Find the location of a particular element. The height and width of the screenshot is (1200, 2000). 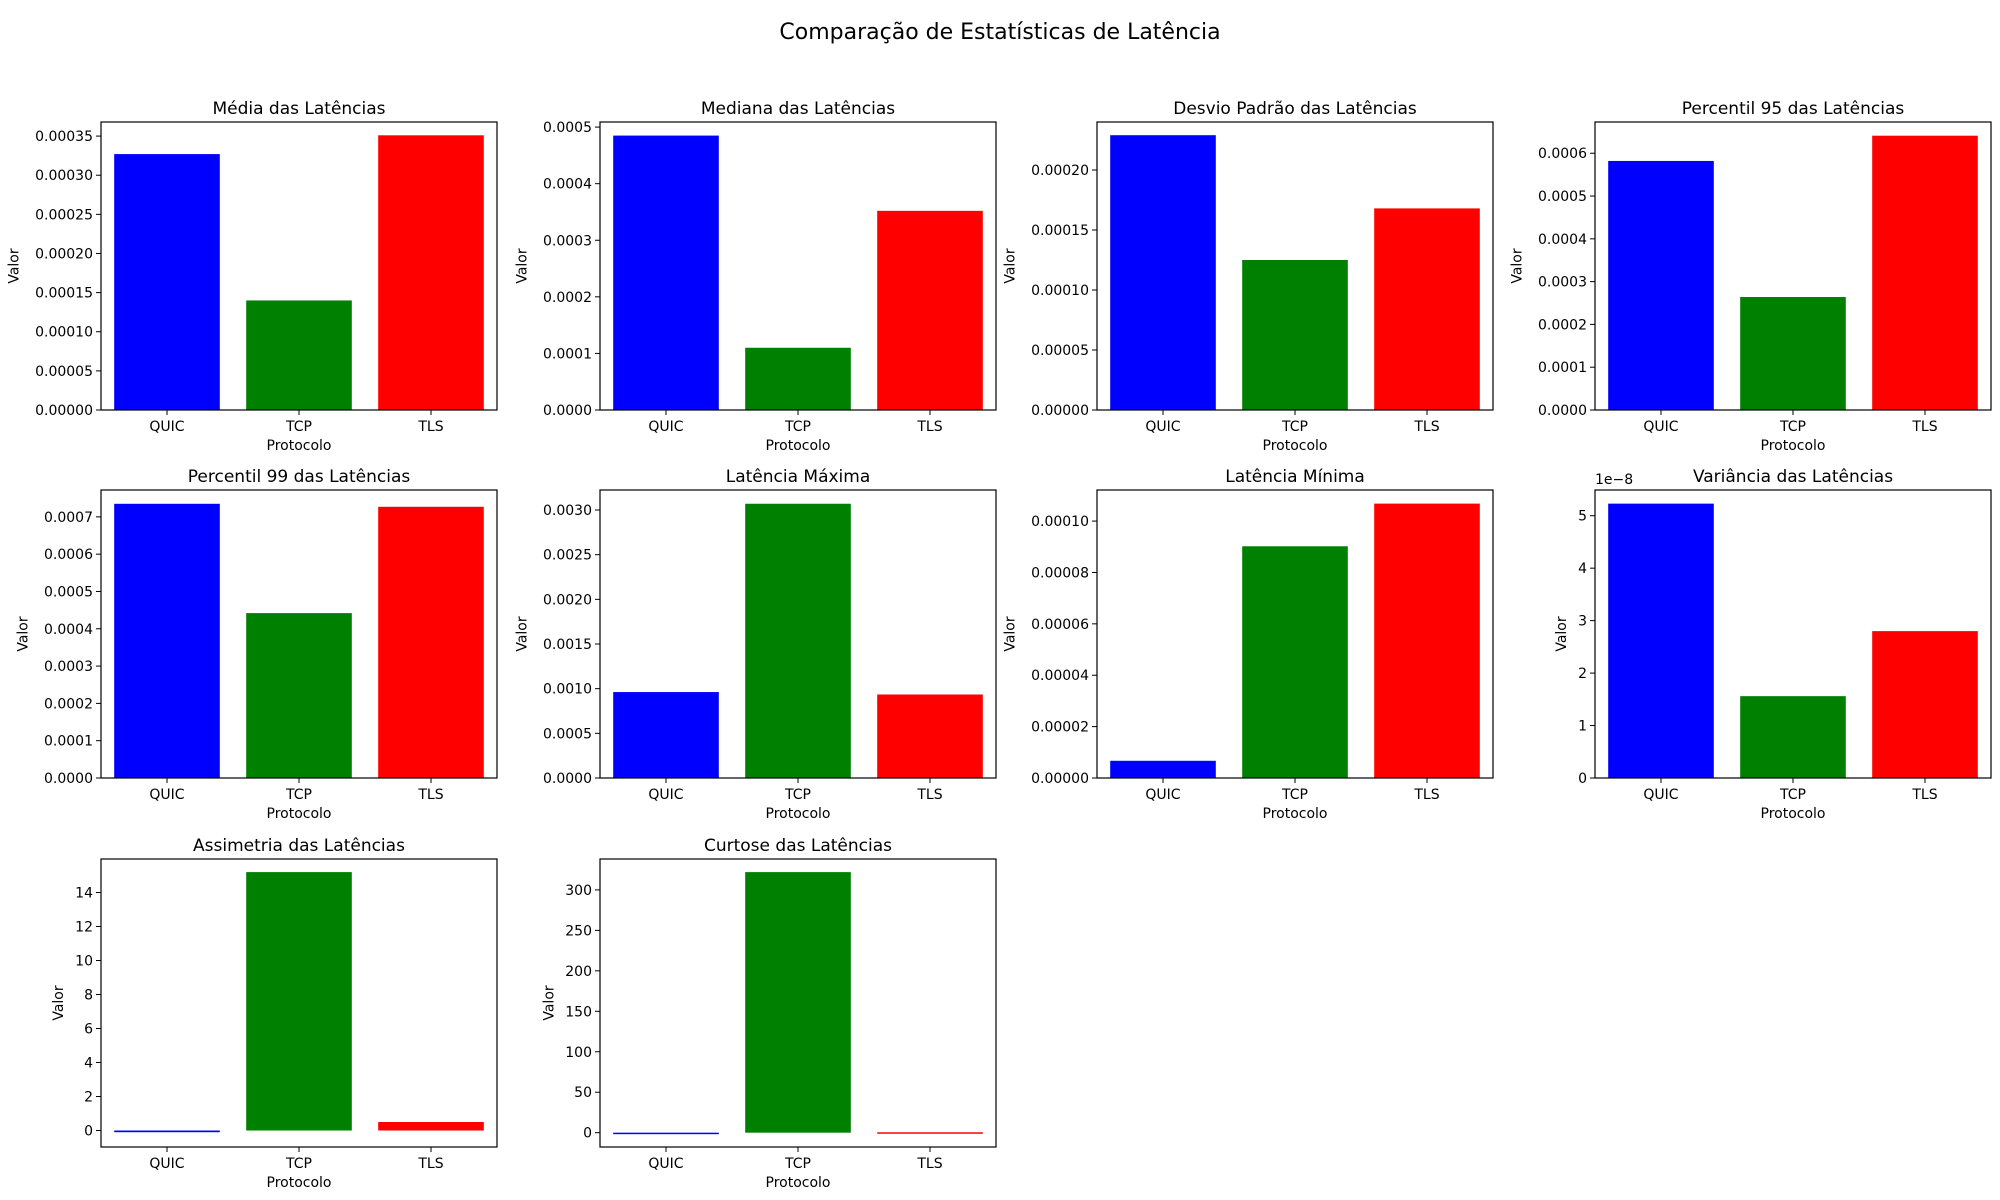

y-tick-label: 0.0006 is located at coordinates (68, 555).